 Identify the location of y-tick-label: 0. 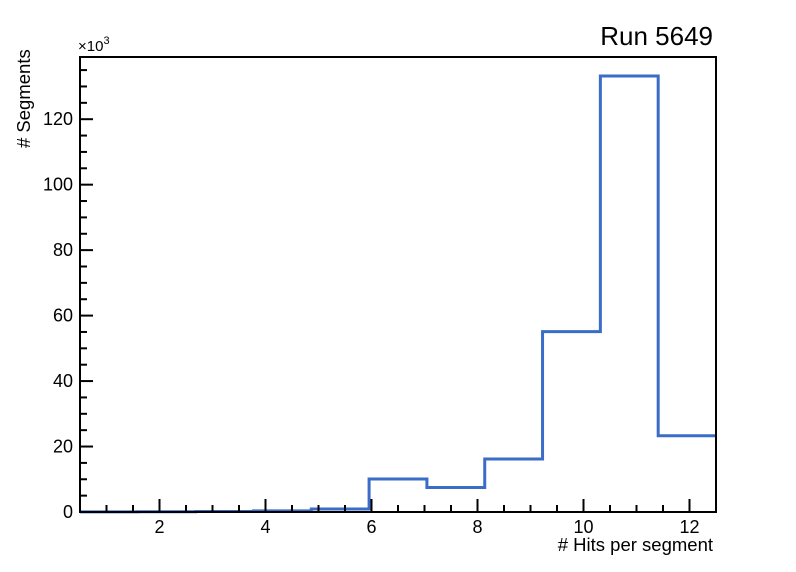
(68, 512).